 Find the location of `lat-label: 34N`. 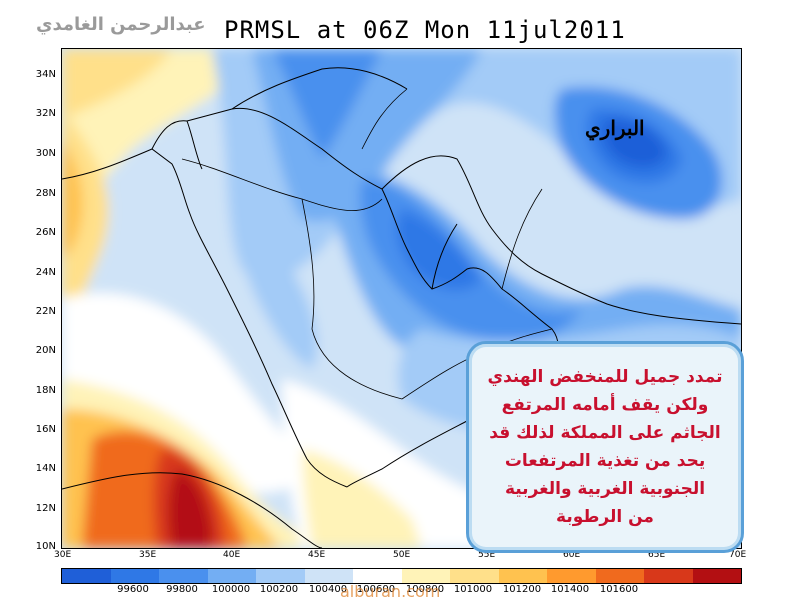

lat-label: 34N is located at coordinates (45, 74).